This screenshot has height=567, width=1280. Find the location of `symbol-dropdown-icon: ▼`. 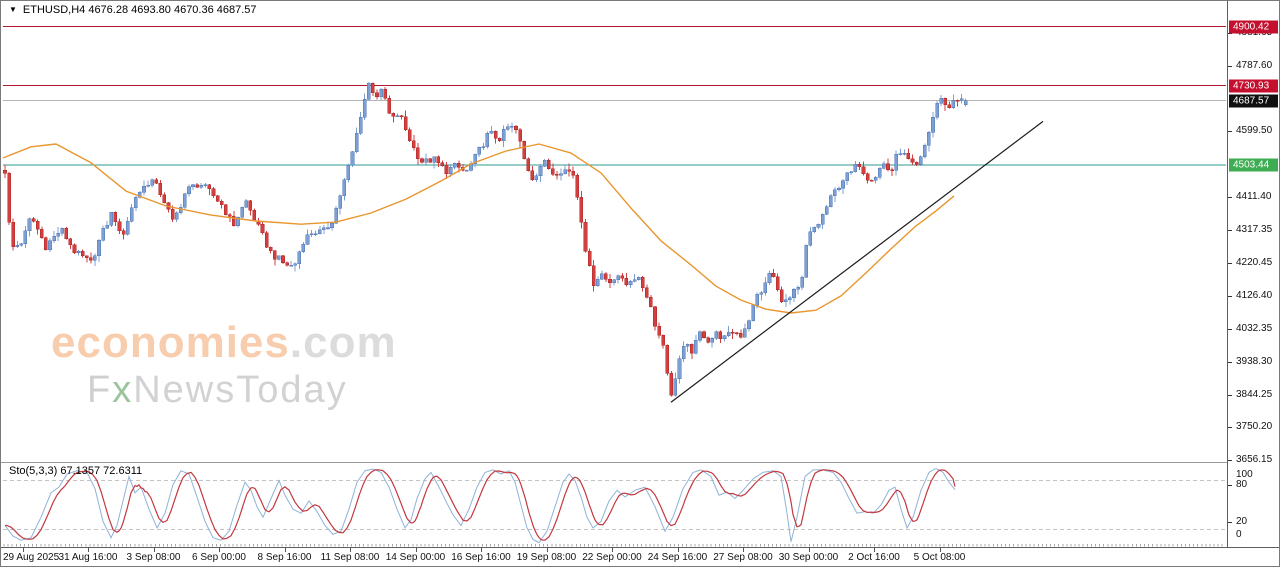

symbol-dropdown-icon: ▼ is located at coordinates (13, 9).